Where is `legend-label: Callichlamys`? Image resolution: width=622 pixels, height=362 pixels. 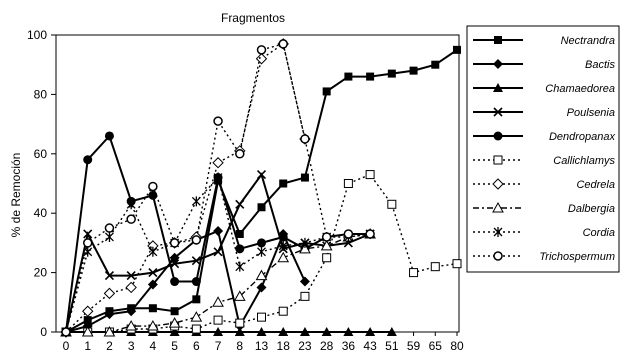 legend-label: Callichlamys is located at coordinates (584, 161).